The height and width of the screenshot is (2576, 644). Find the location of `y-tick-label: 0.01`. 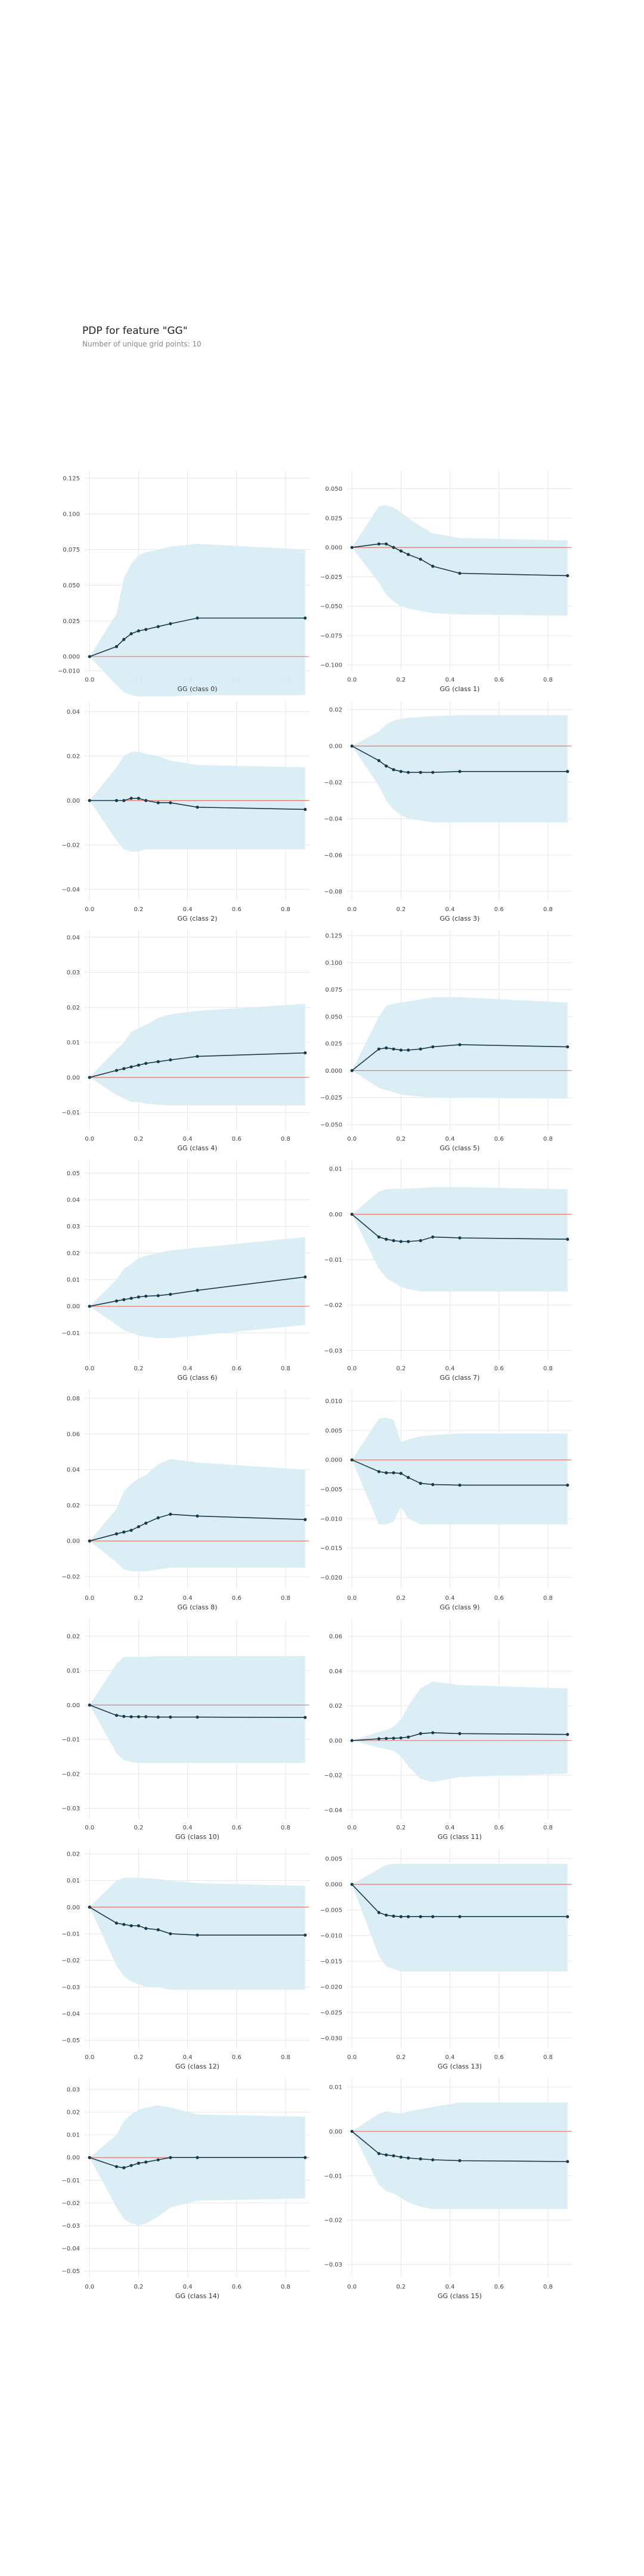

y-tick-label: 0.01 is located at coordinates (73, 1881).